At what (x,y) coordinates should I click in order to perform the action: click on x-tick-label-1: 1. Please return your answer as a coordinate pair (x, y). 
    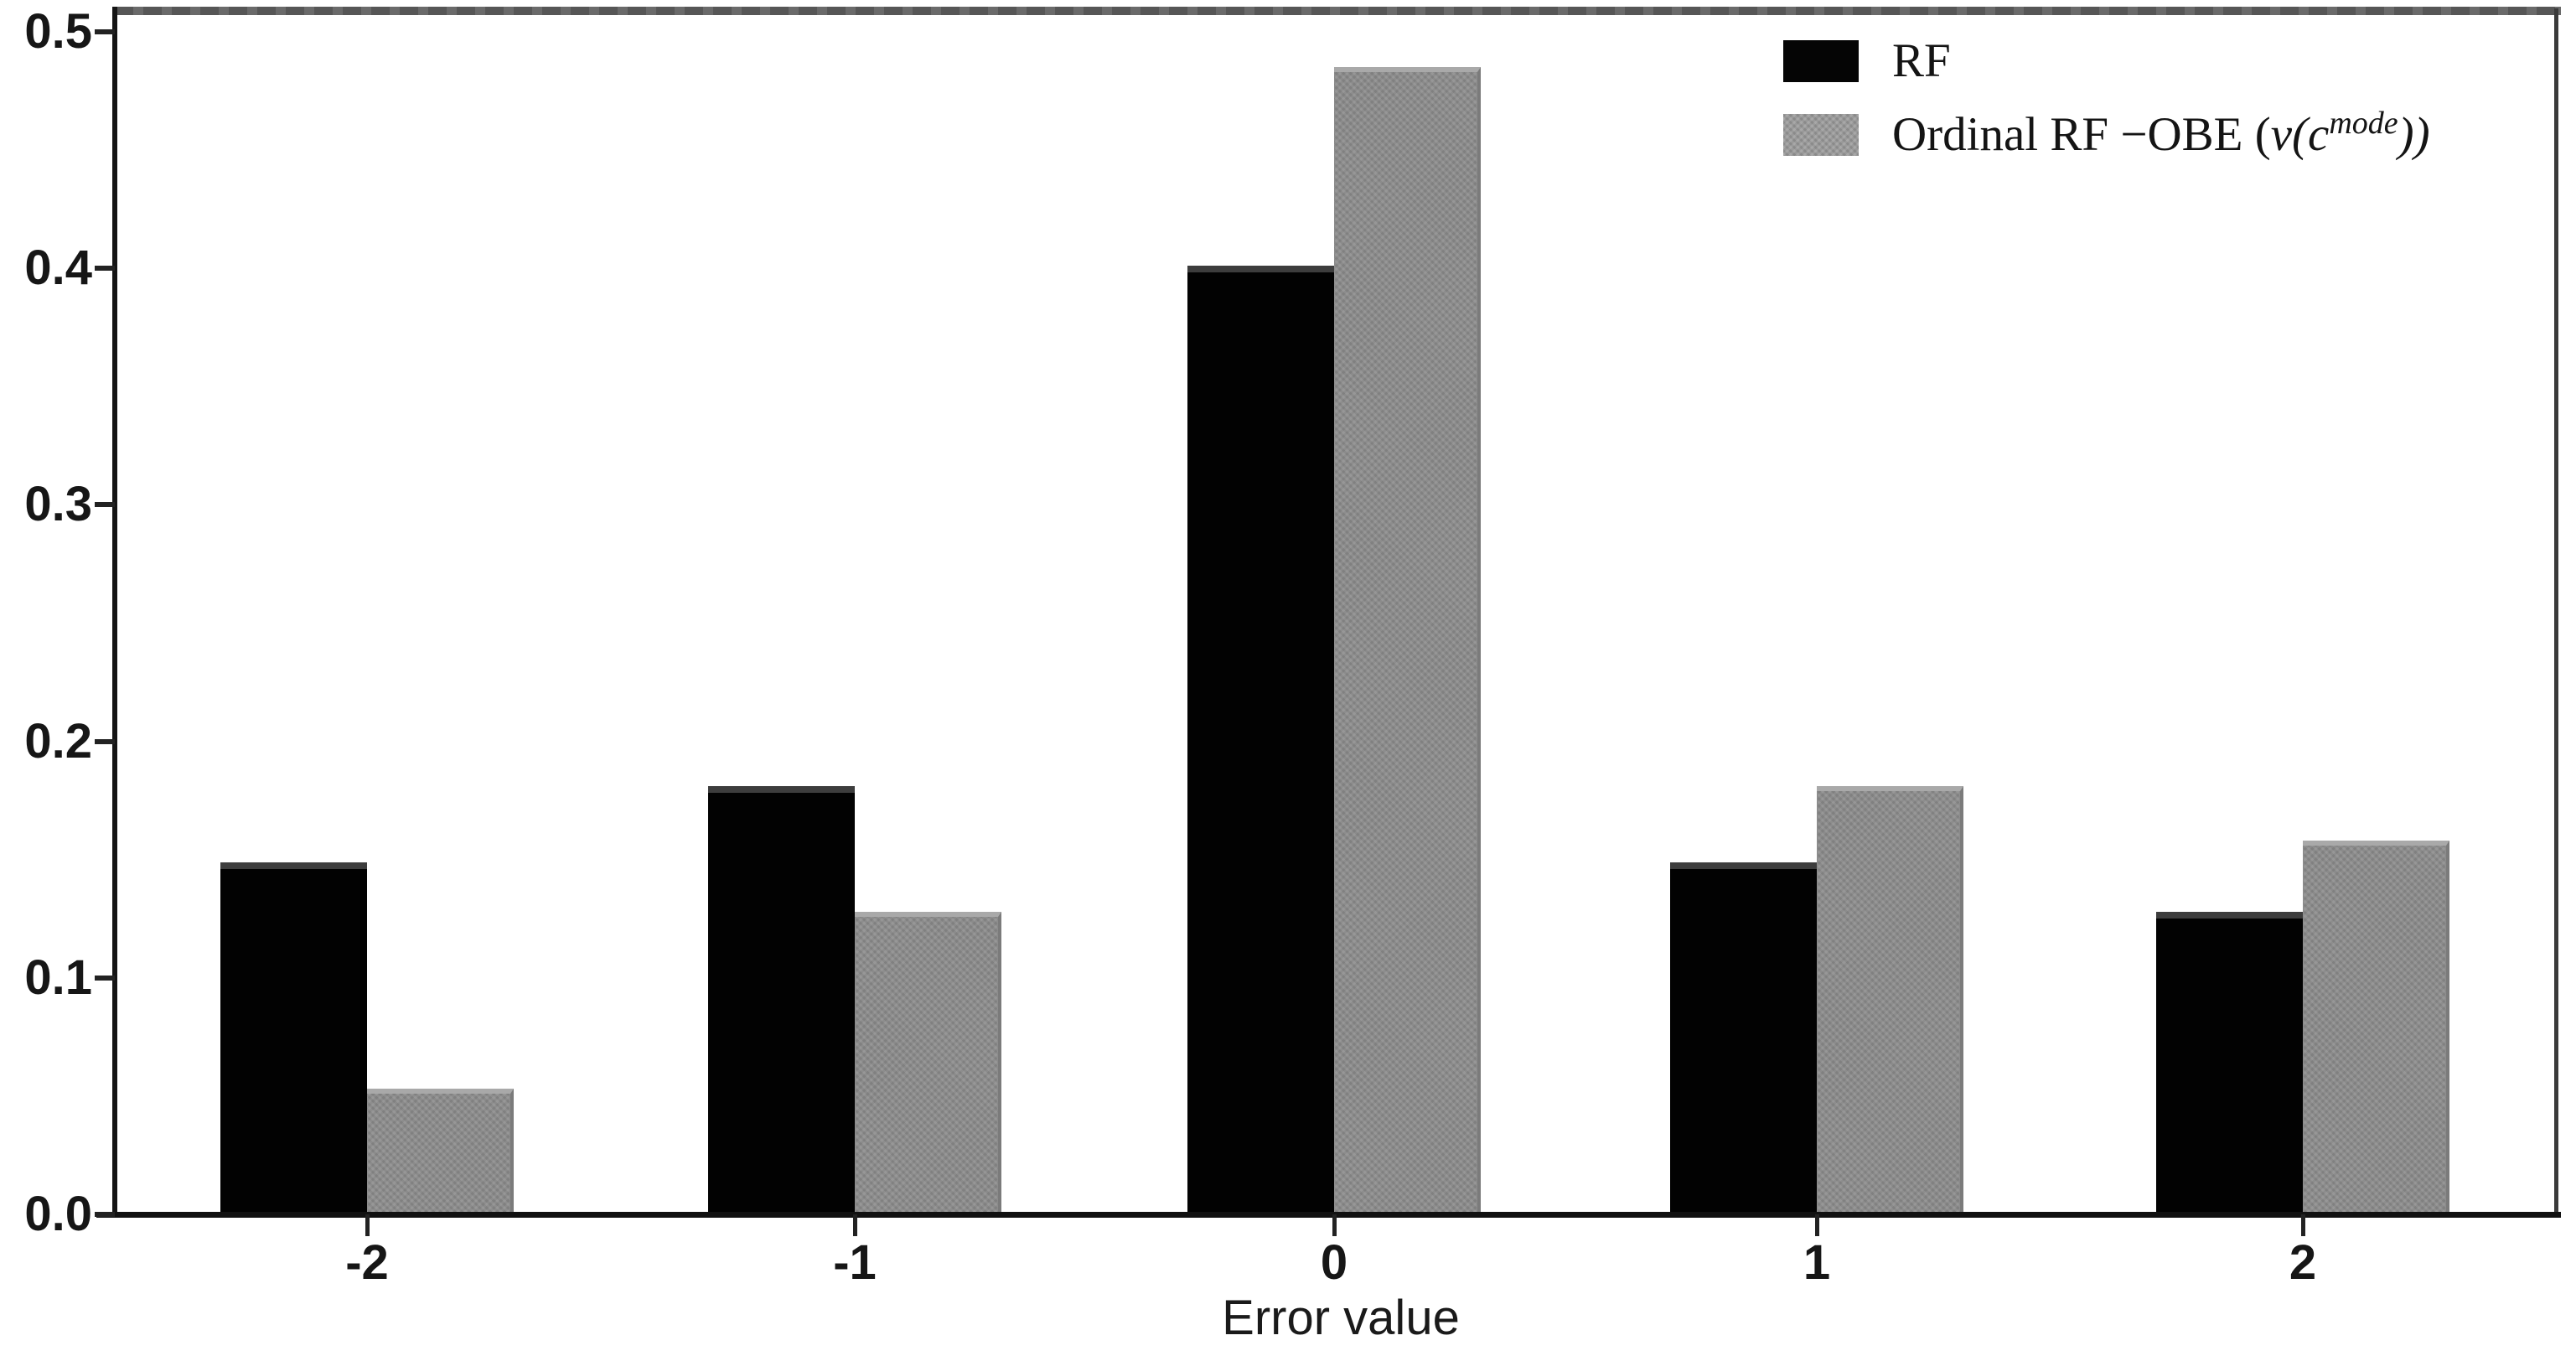
    Looking at the image, I should click on (1817, 1262).